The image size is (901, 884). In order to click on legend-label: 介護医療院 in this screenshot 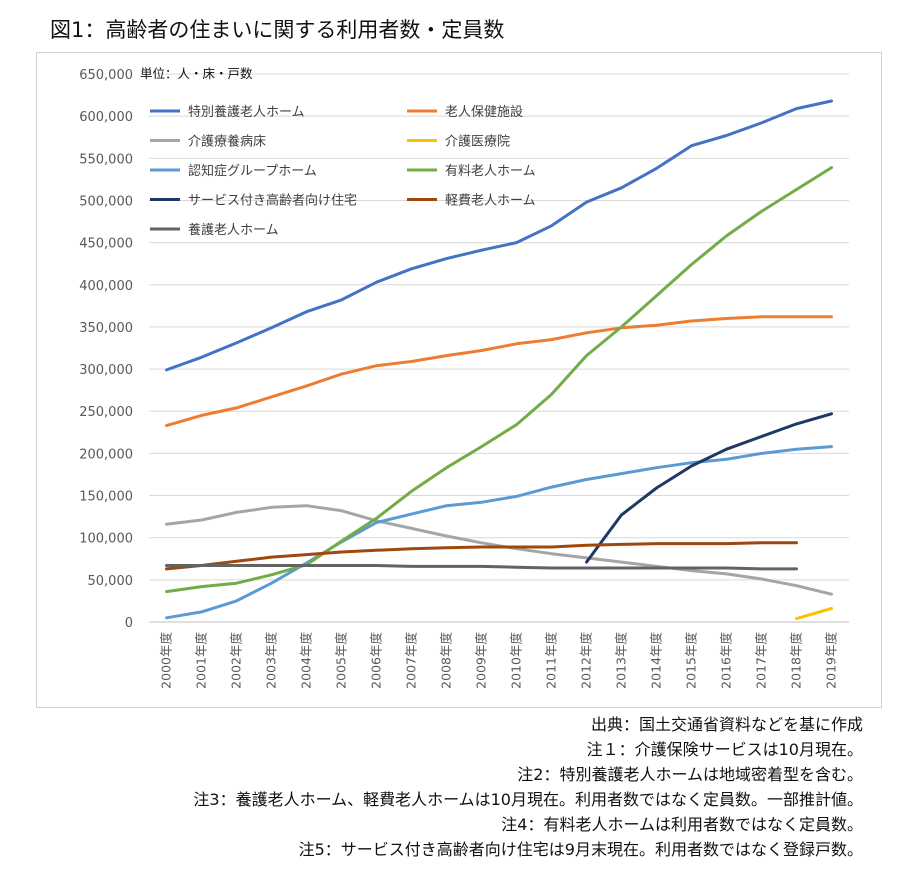, I will do `click(477, 142)`.